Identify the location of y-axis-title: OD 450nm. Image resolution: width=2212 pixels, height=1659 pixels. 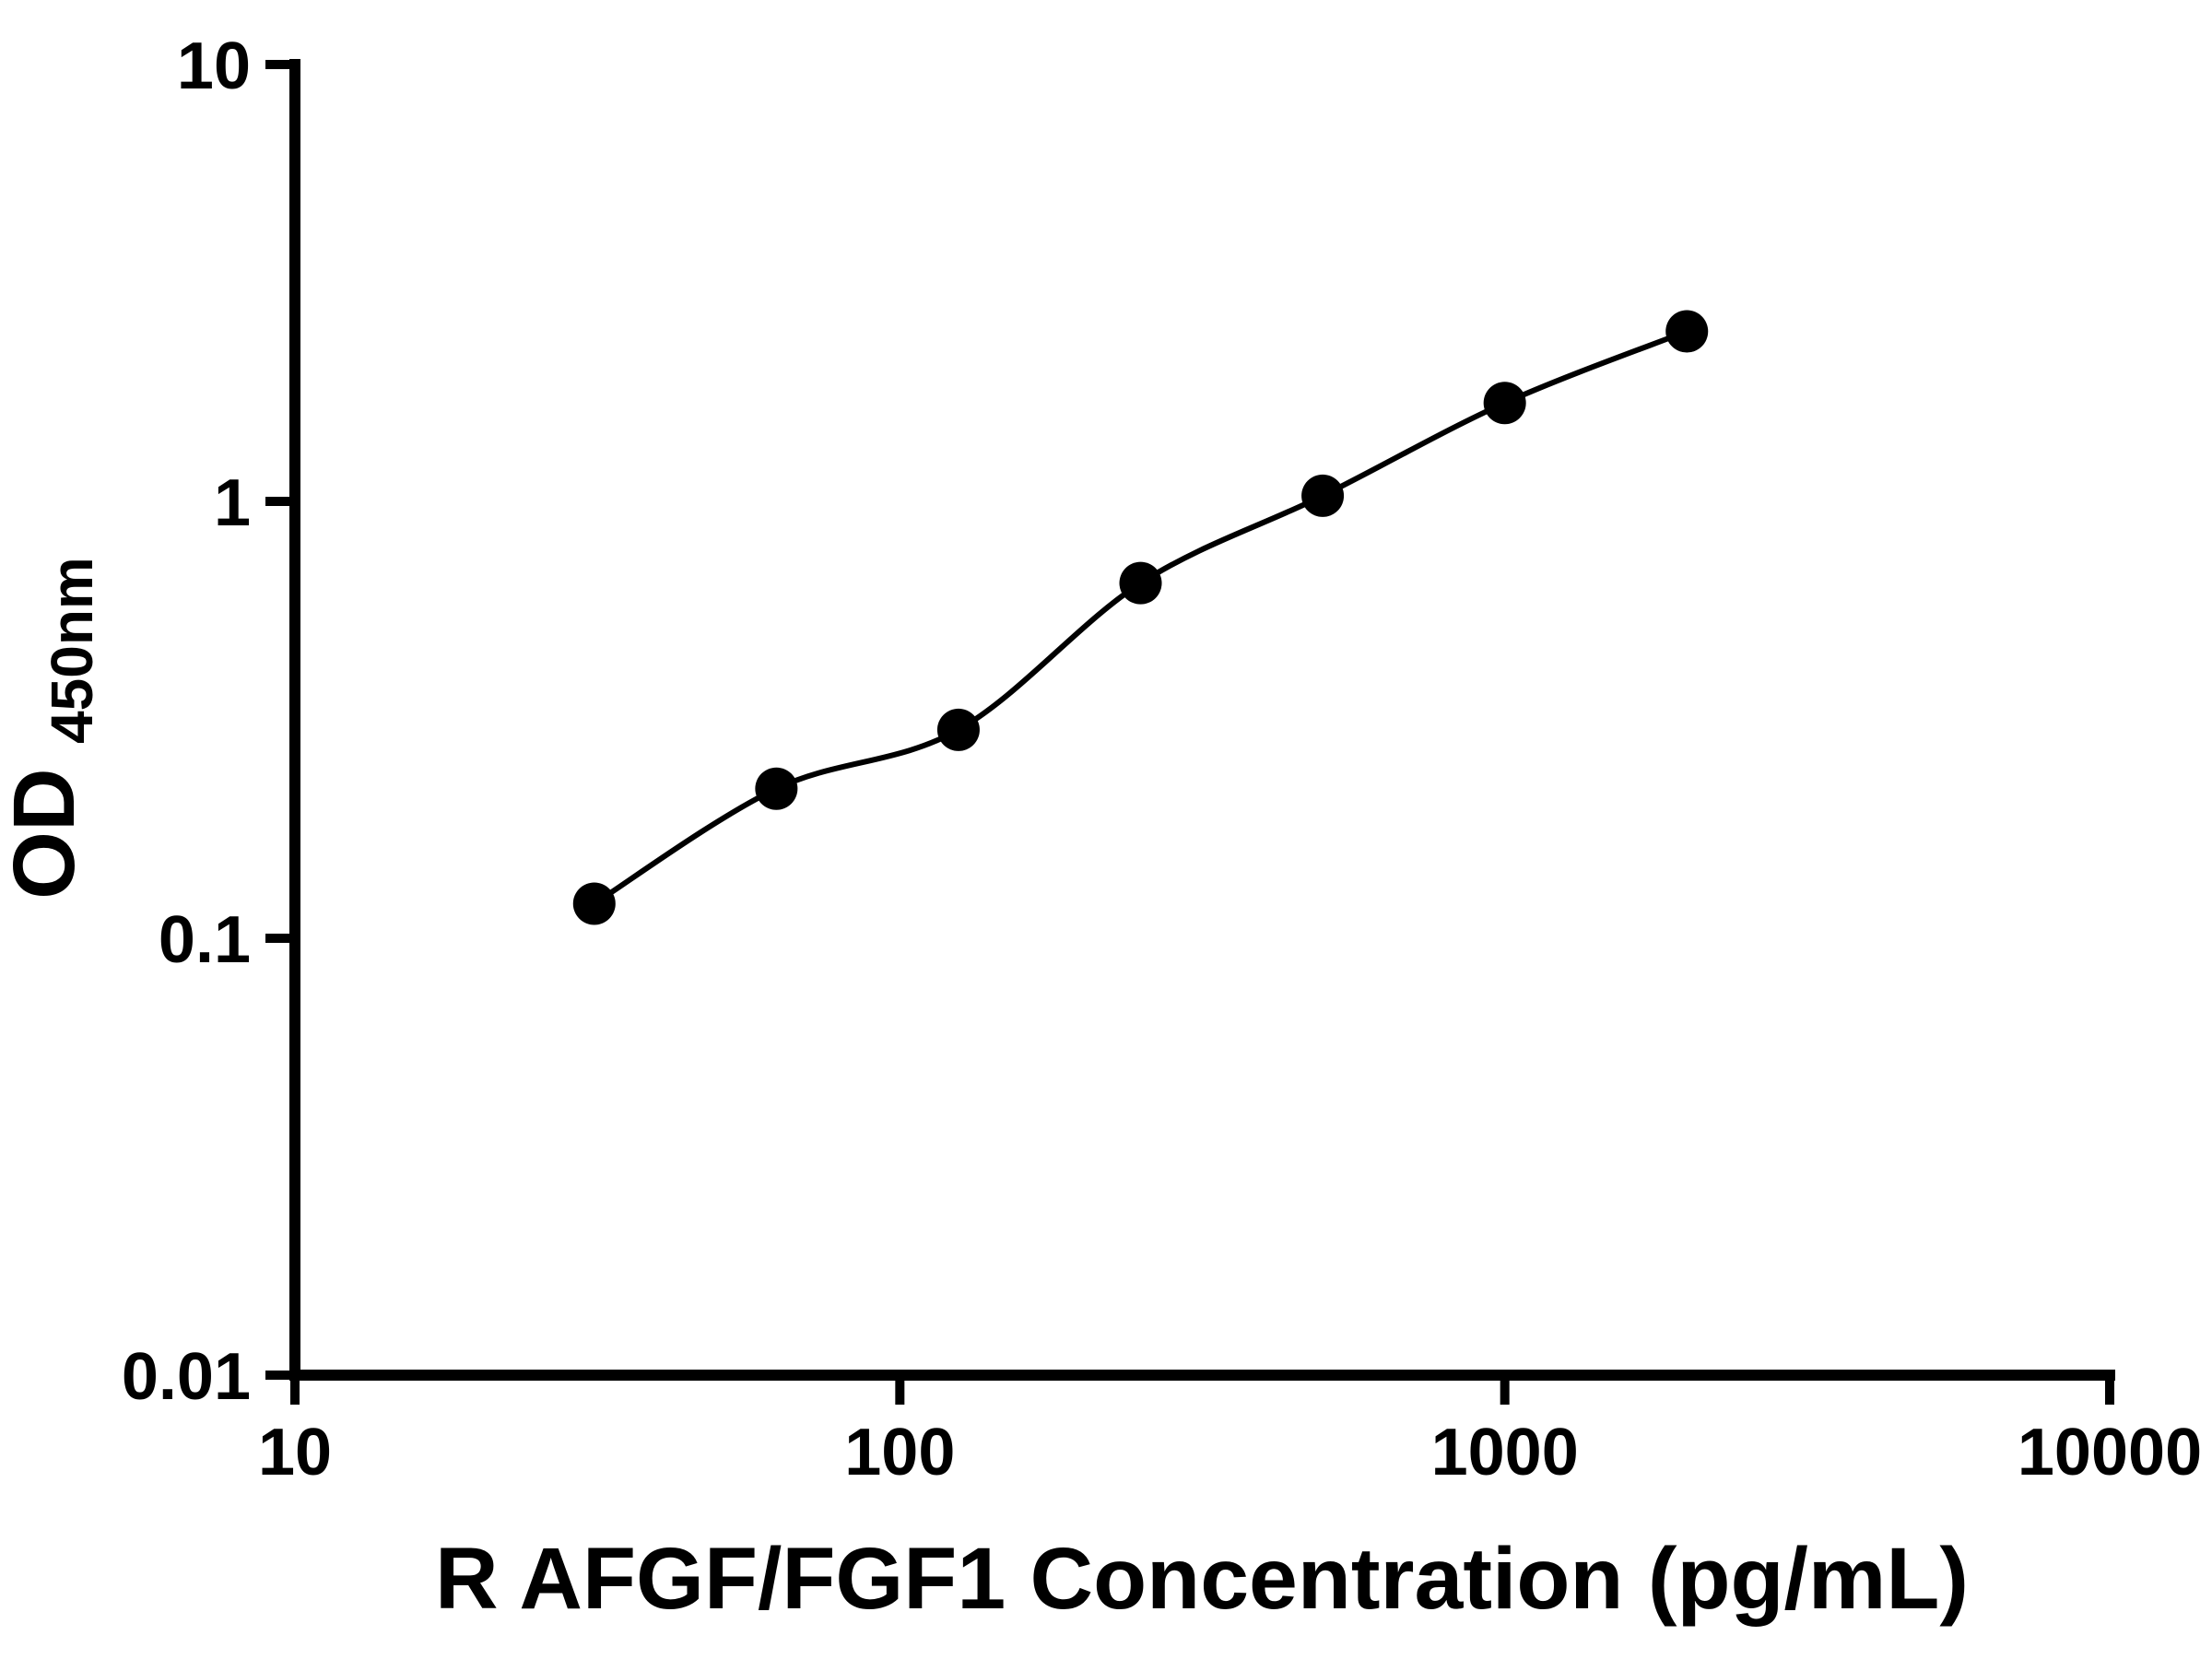
(52, 728).